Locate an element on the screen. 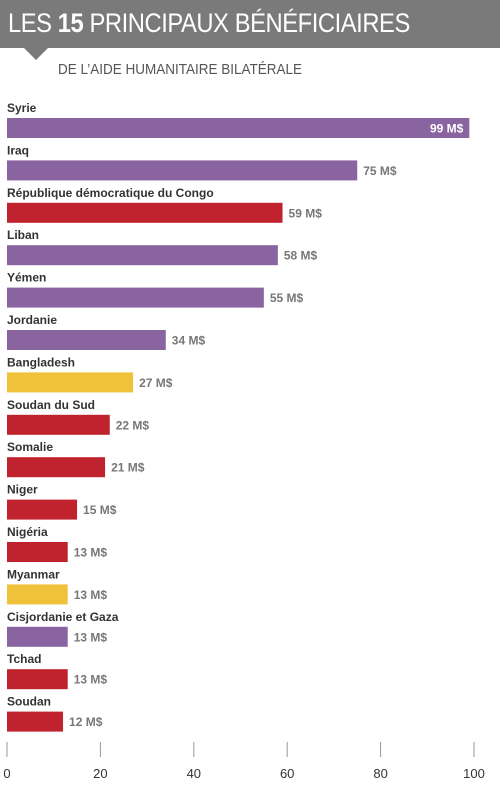 The image size is (500, 791). value-label: 22 M$ is located at coordinates (133, 425).